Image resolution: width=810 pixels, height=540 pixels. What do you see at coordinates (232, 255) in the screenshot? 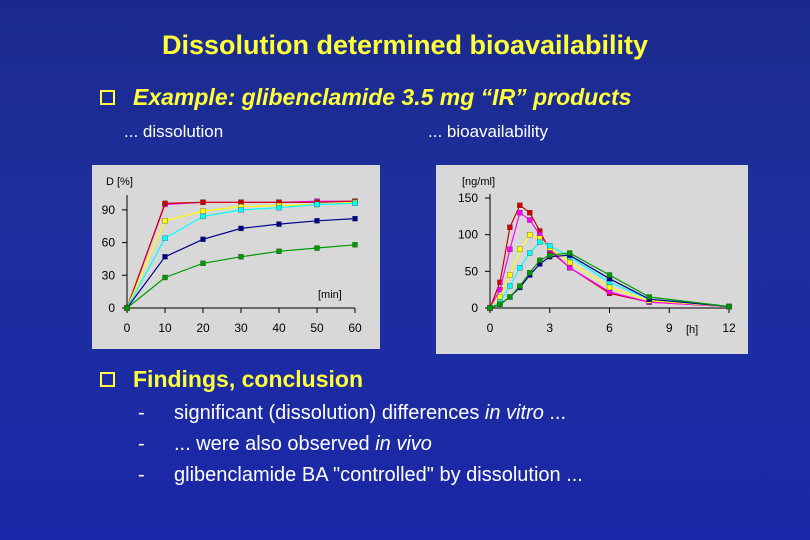
I see `dissolution-chart: 0 30 60 90 0 10 20 30 40 50 60 D [%] [min]` at bounding box center [232, 255].